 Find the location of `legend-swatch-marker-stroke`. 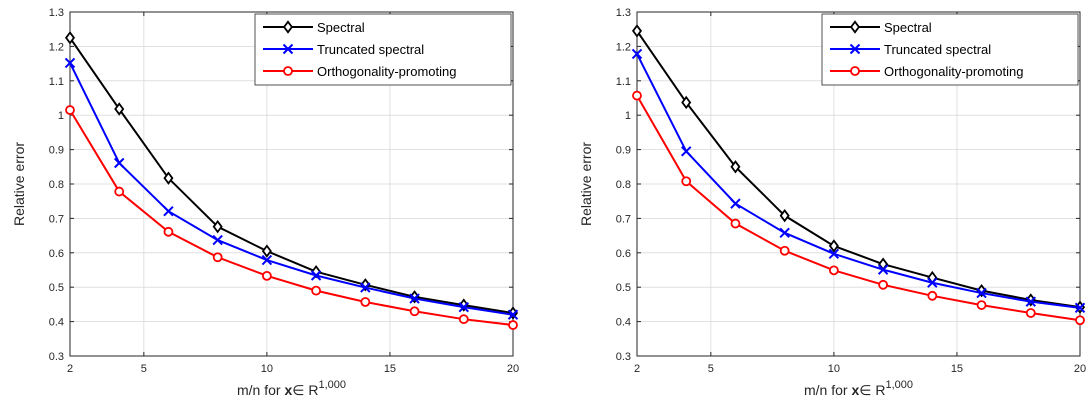

legend-swatch-marker-stroke is located at coordinates (855, 49).